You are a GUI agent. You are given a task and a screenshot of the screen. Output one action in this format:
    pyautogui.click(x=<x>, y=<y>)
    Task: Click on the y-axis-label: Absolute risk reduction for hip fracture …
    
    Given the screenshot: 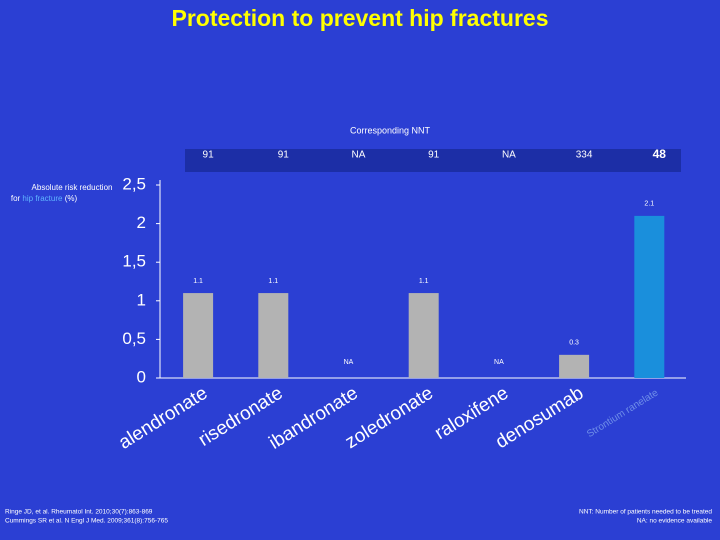 What is the action you would take?
    pyautogui.click(x=62, y=193)
    